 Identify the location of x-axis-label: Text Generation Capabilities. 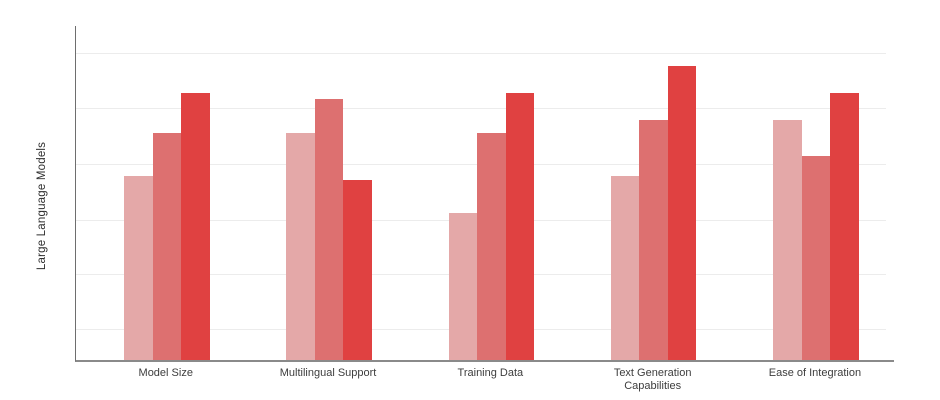
(652, 379).